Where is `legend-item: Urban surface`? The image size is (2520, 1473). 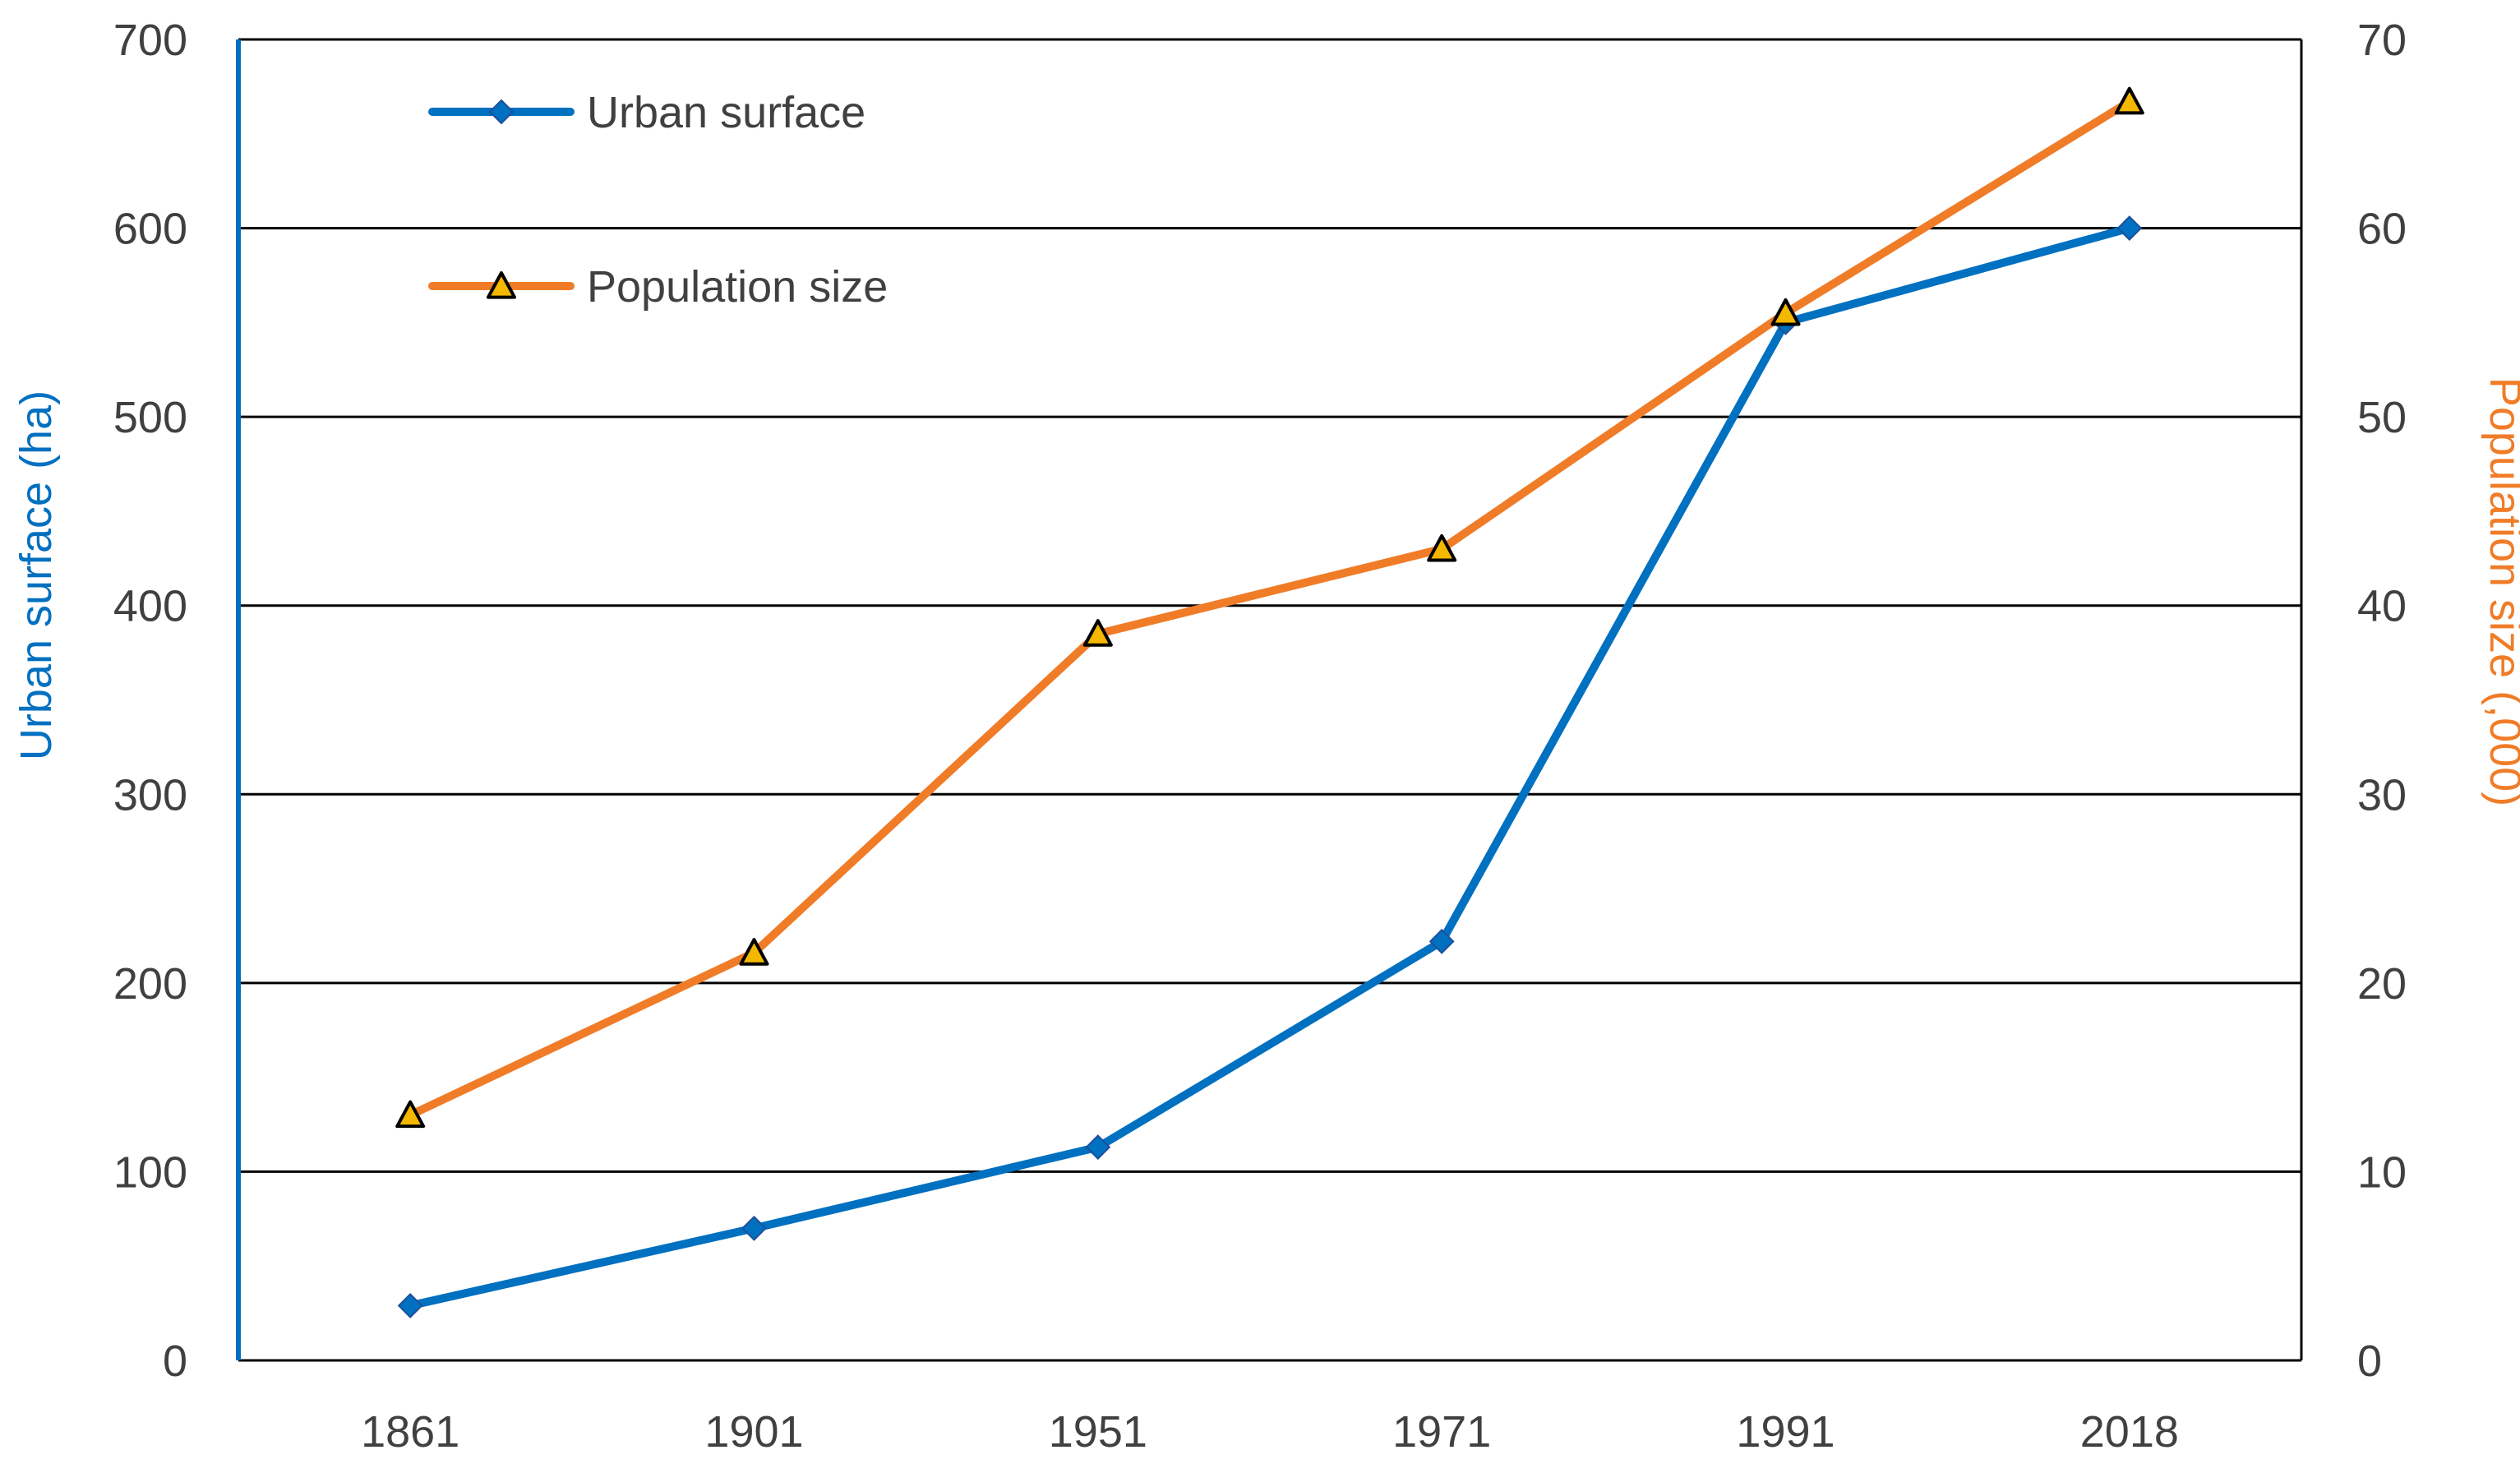 legend-item: Urban surface is located at coordinates (646, 112).